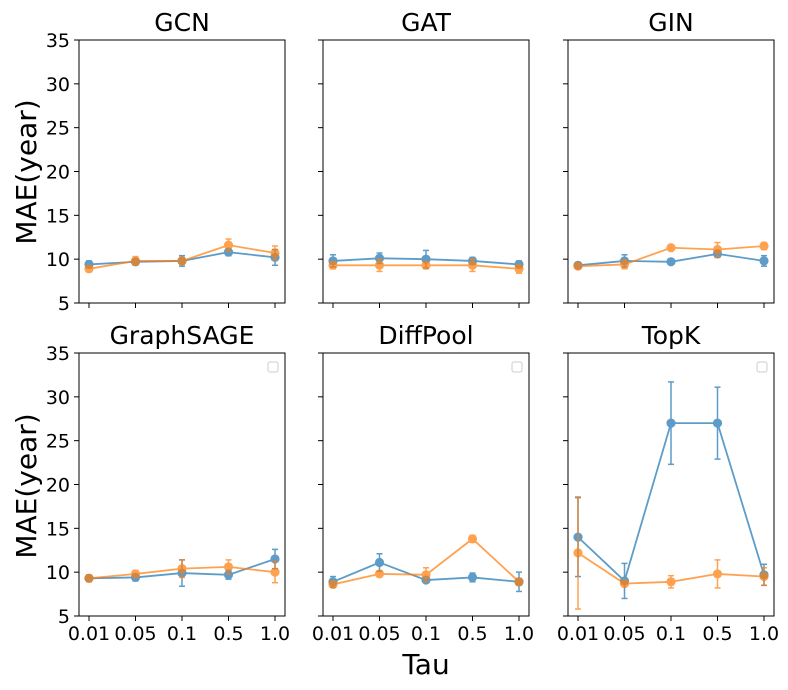  What do you see at coordinates (182, 22) in the screenshot?
I see `panel-title: GCN` at bounding box center [182, 22].